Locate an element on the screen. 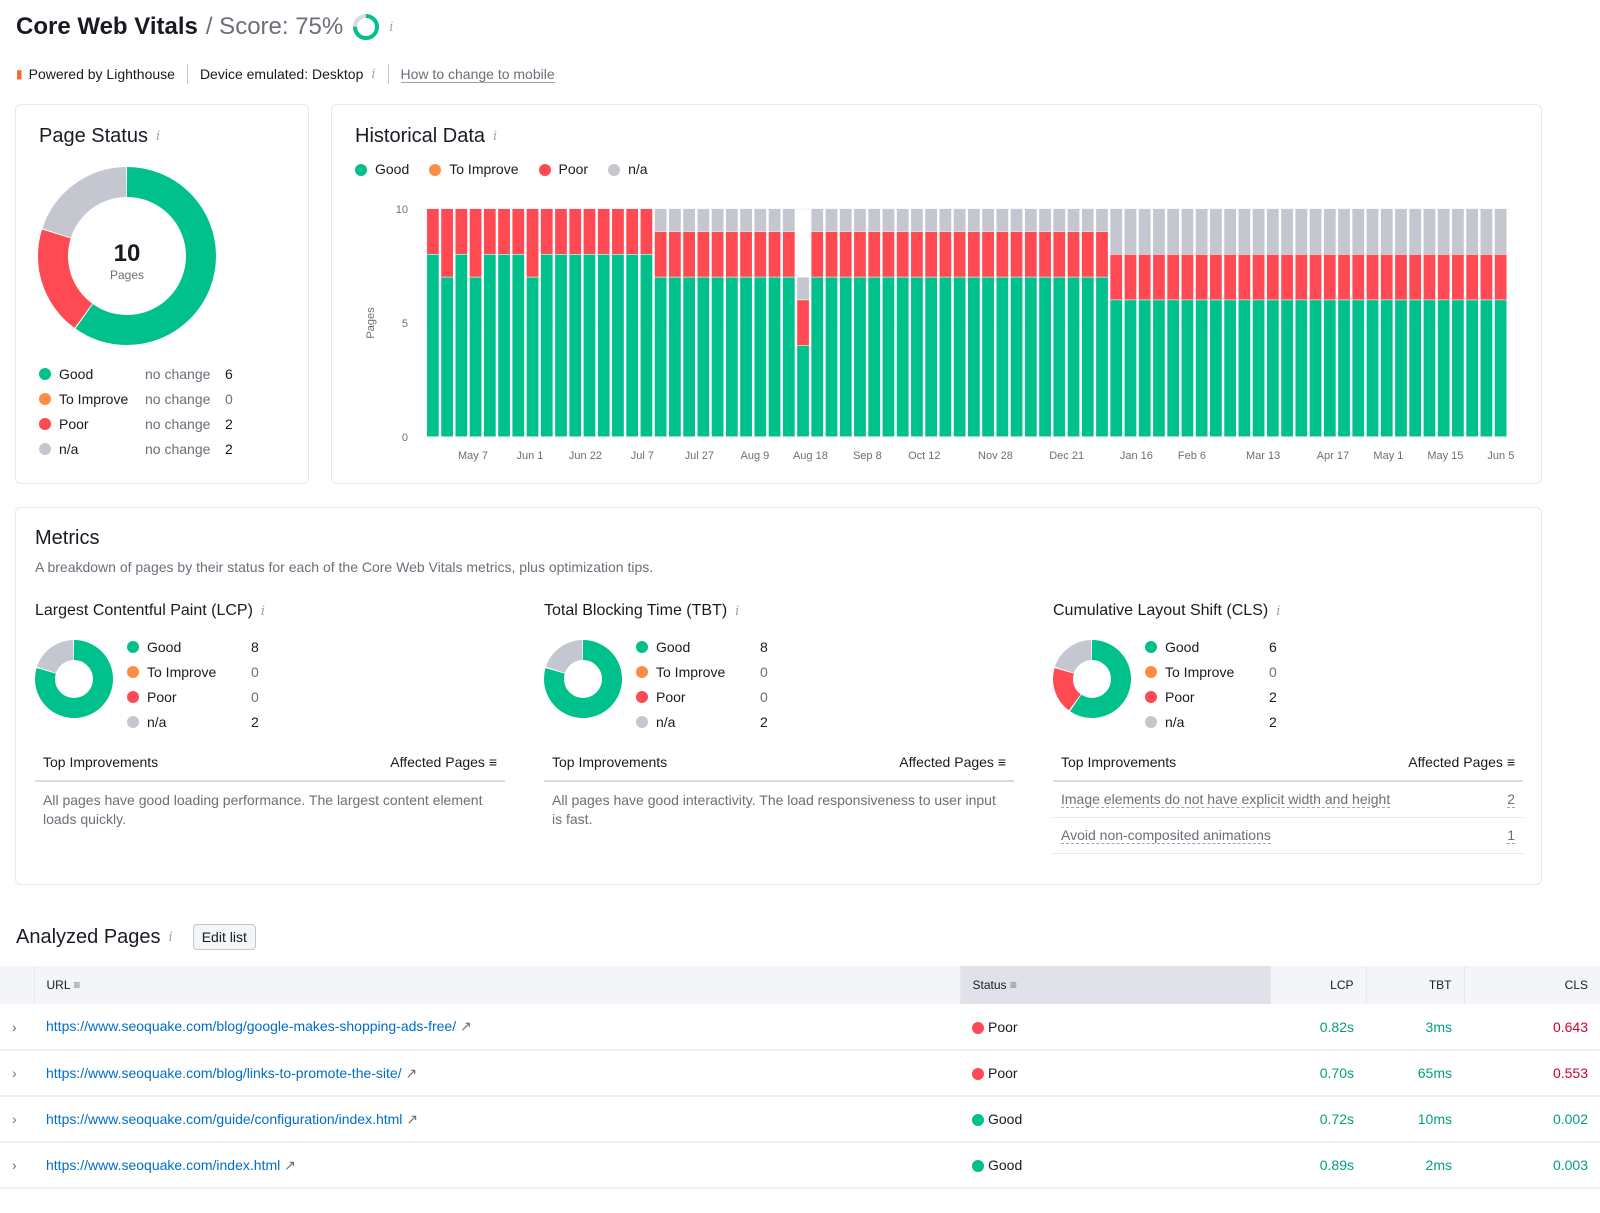 Image resolution: width=1600 pixels, height=1213 pixels. column-cls: CLS is located at coordinates (1532, 985).